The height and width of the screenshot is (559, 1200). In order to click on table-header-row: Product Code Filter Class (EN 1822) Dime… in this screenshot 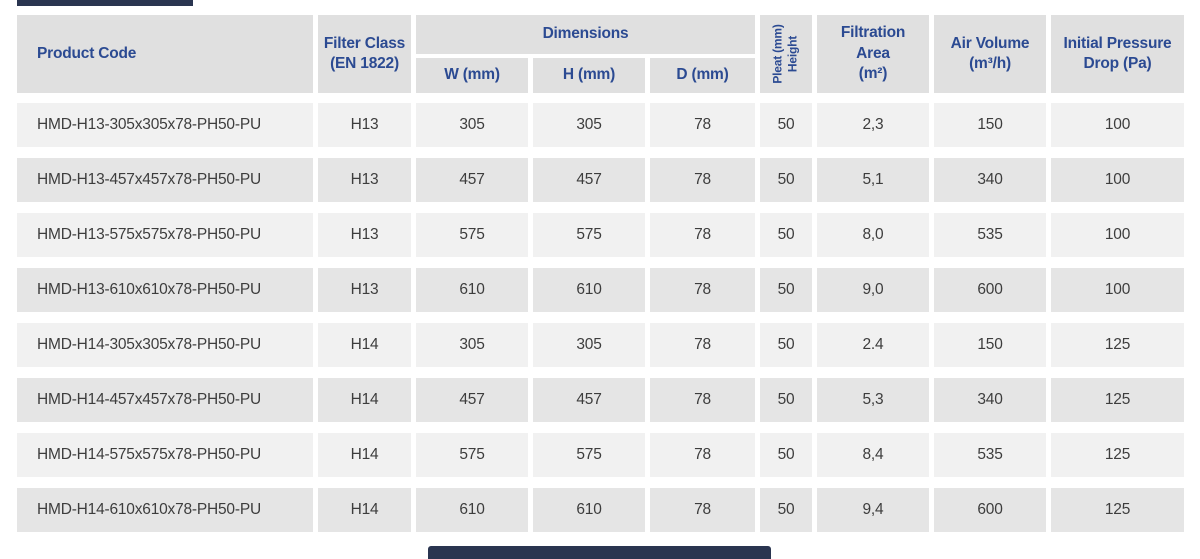, I will do `click(600, 54)`.